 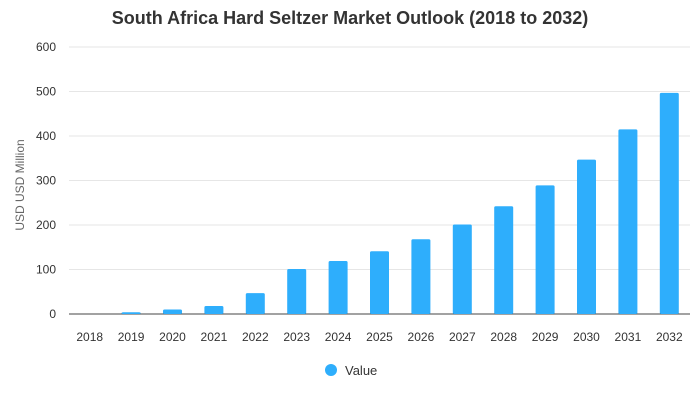 I want to click on x-tick-label: 2020, so click(x=172, y=337).